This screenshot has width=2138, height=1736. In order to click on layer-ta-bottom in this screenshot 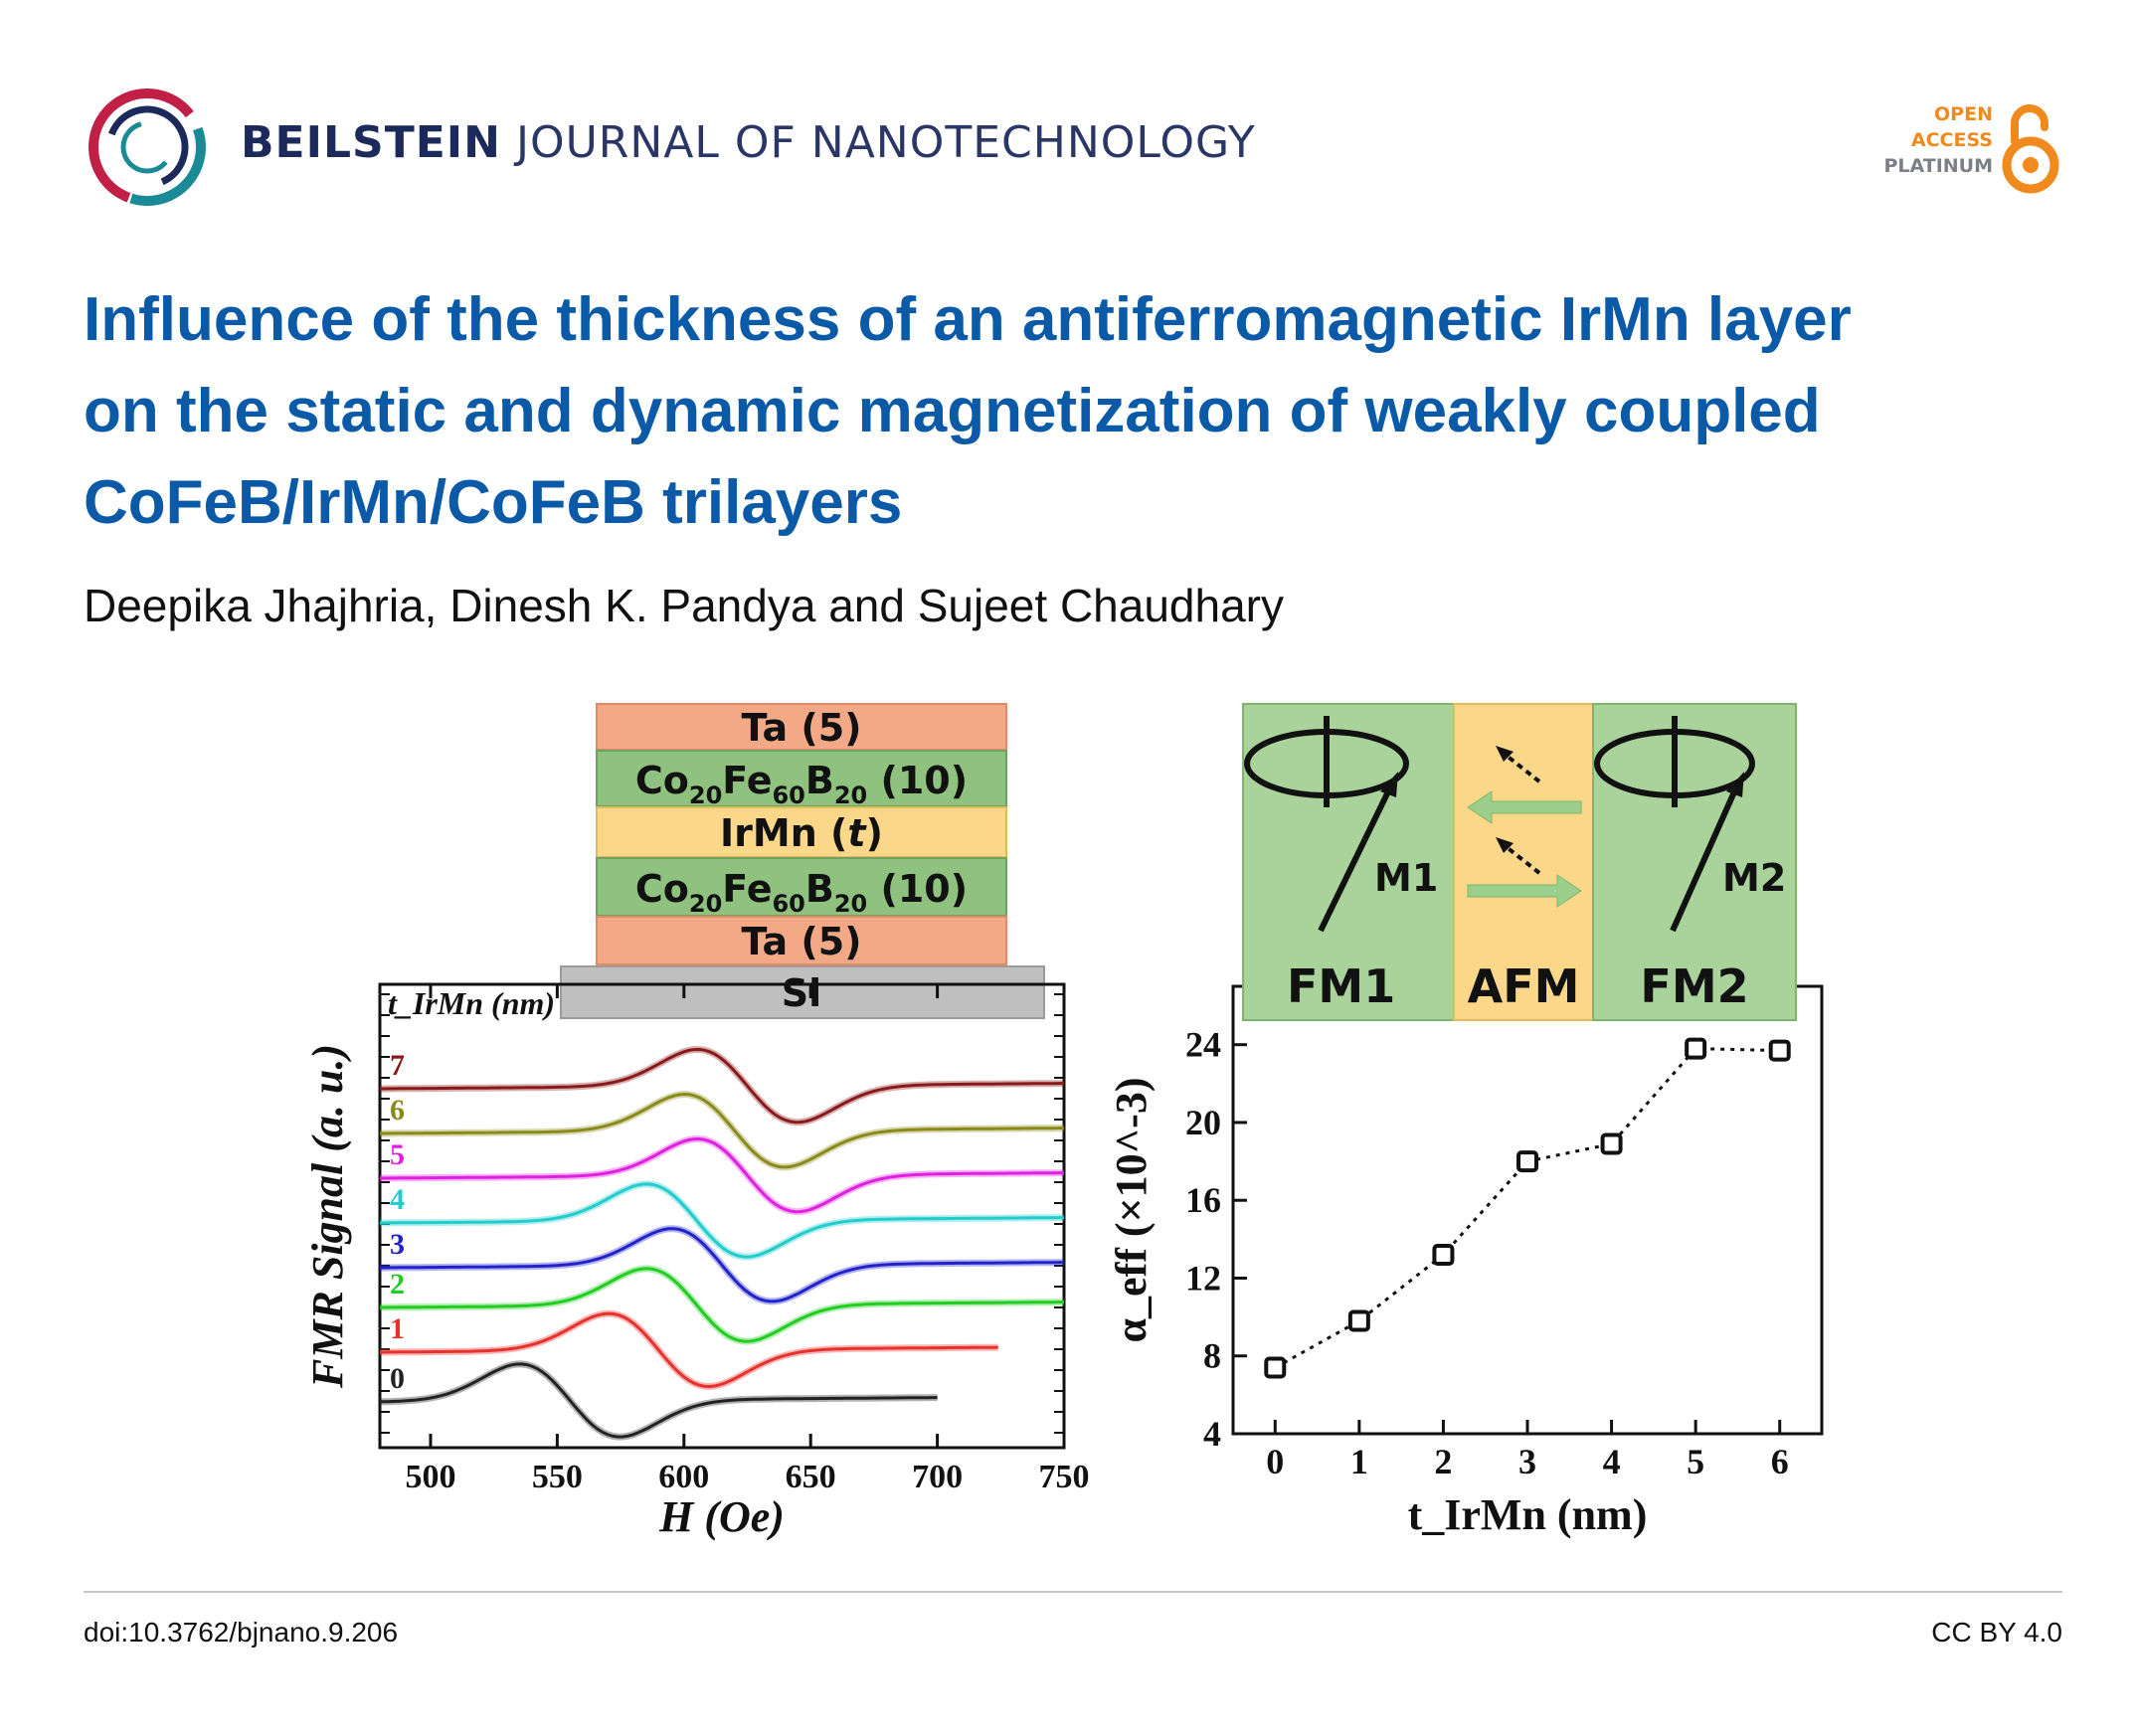, I will do `click(802, 941)`.